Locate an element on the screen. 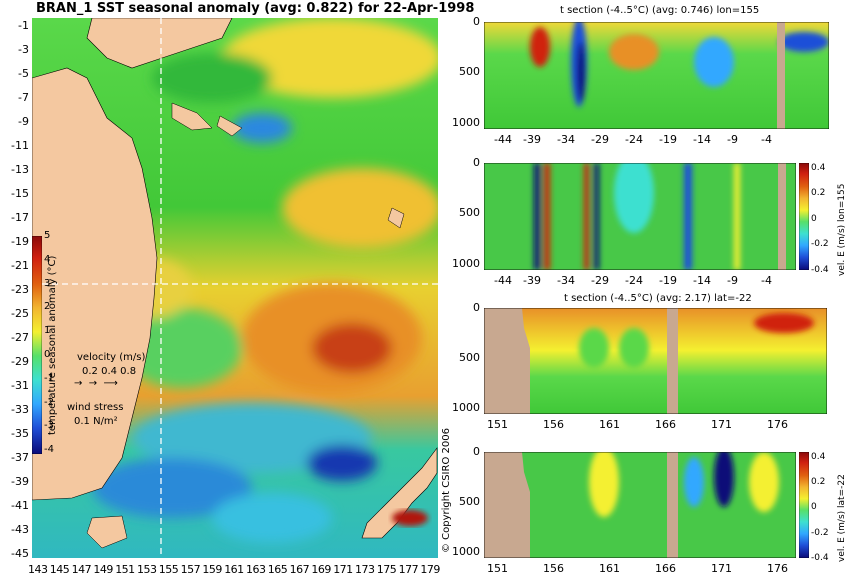  main-x-tick: 179 is located at coordinates (430, 569).